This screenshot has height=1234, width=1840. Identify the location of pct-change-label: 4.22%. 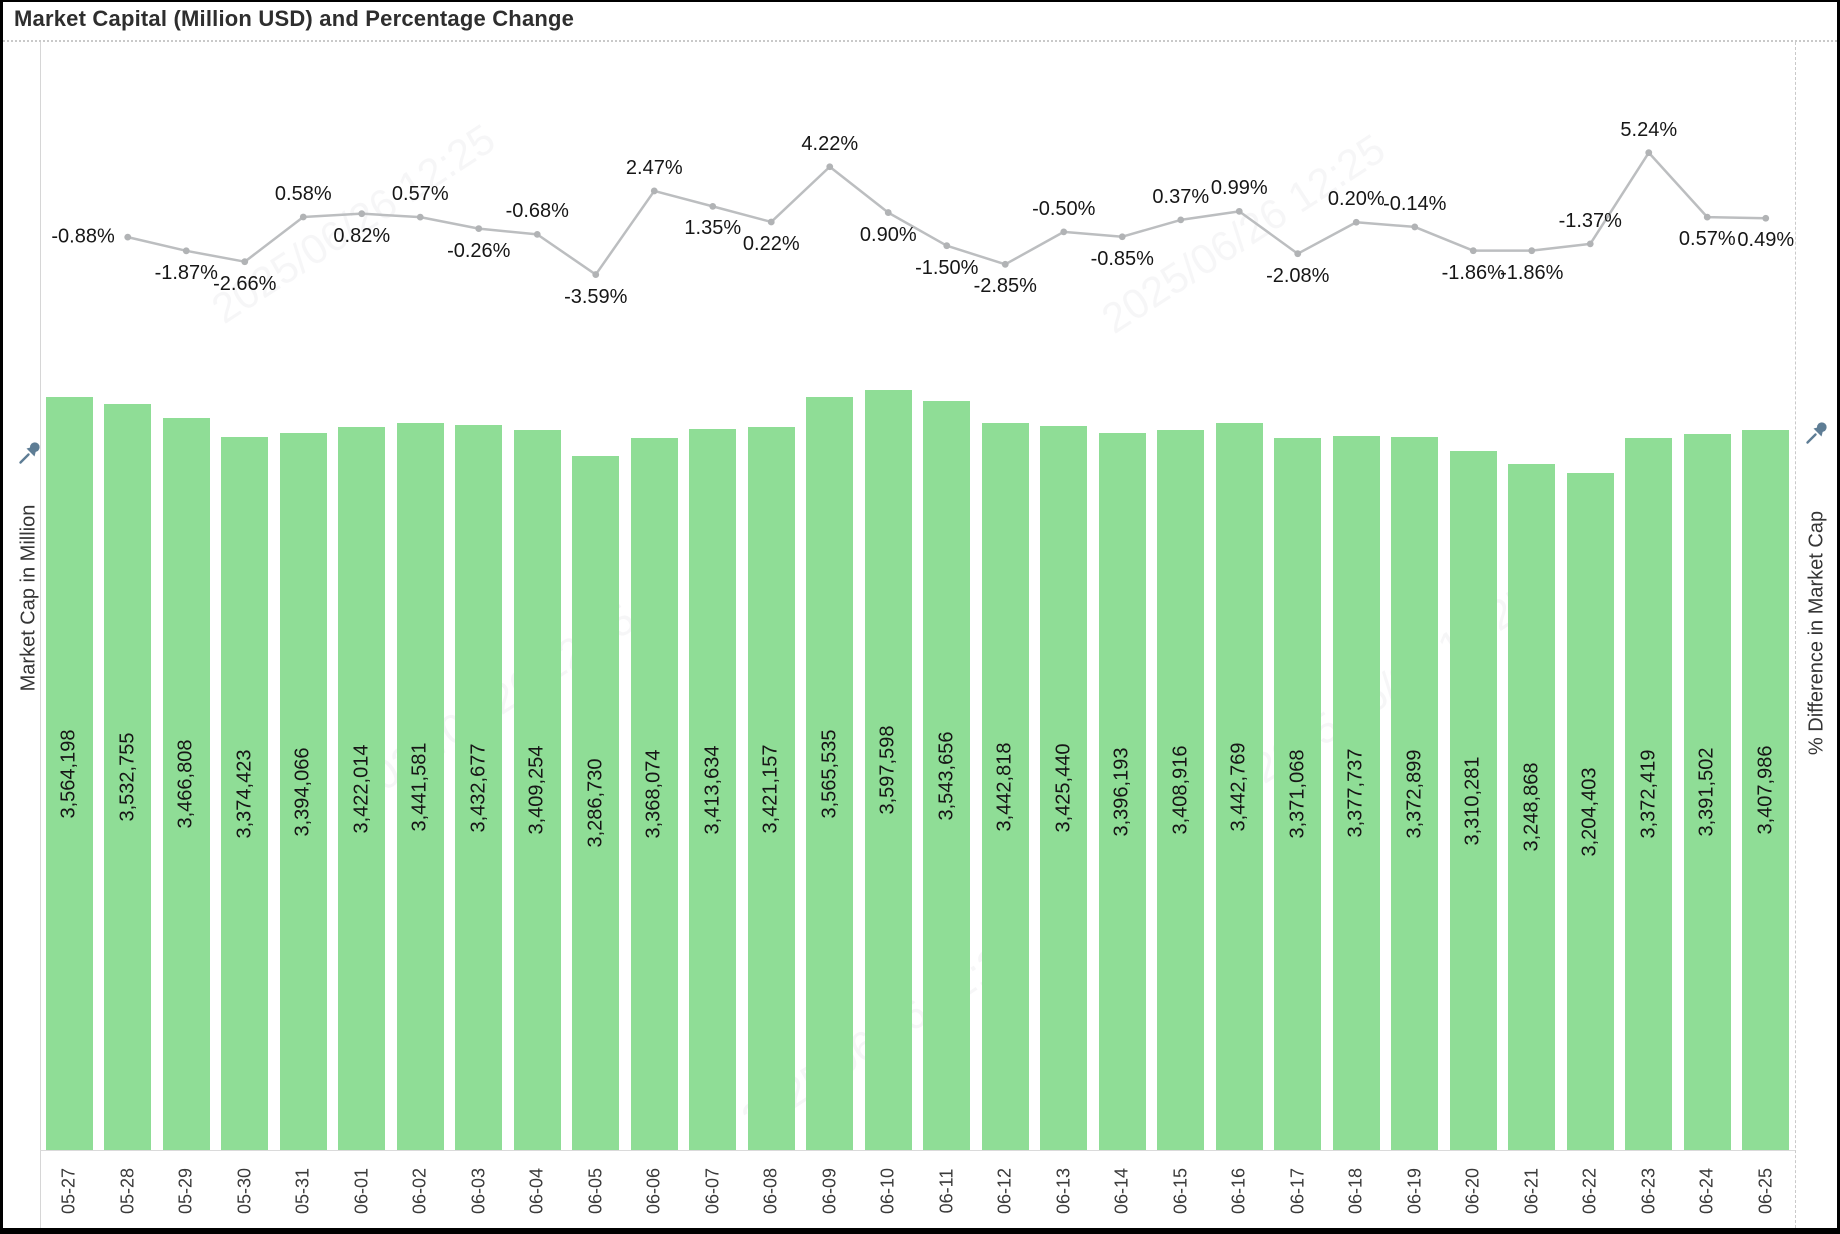
(830, 143).